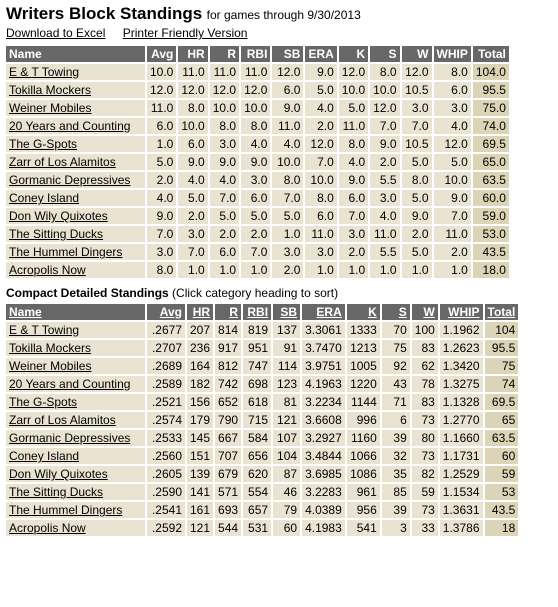  I want to click on column-header-label: S, so click(402, 312).